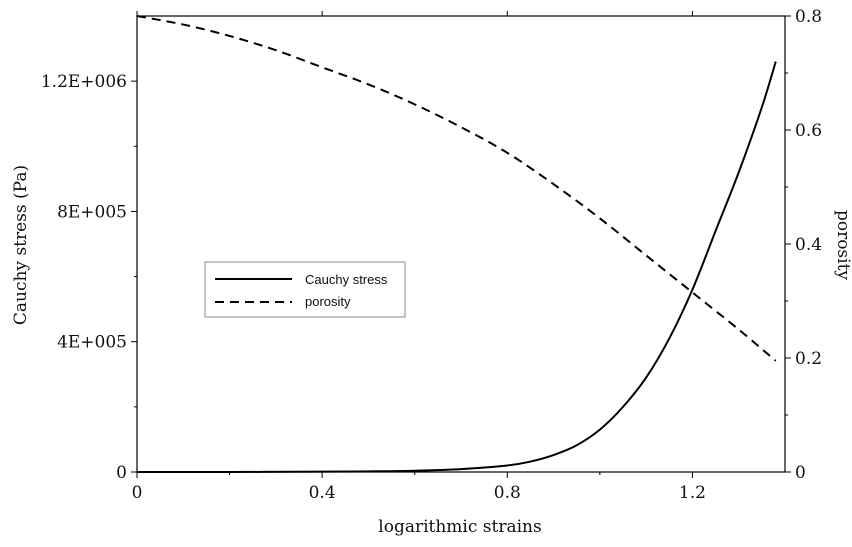 The width and height of the screenshot is (852, 547). I want to click on x-axis-title: logarithmic strains, so click(459, 527).